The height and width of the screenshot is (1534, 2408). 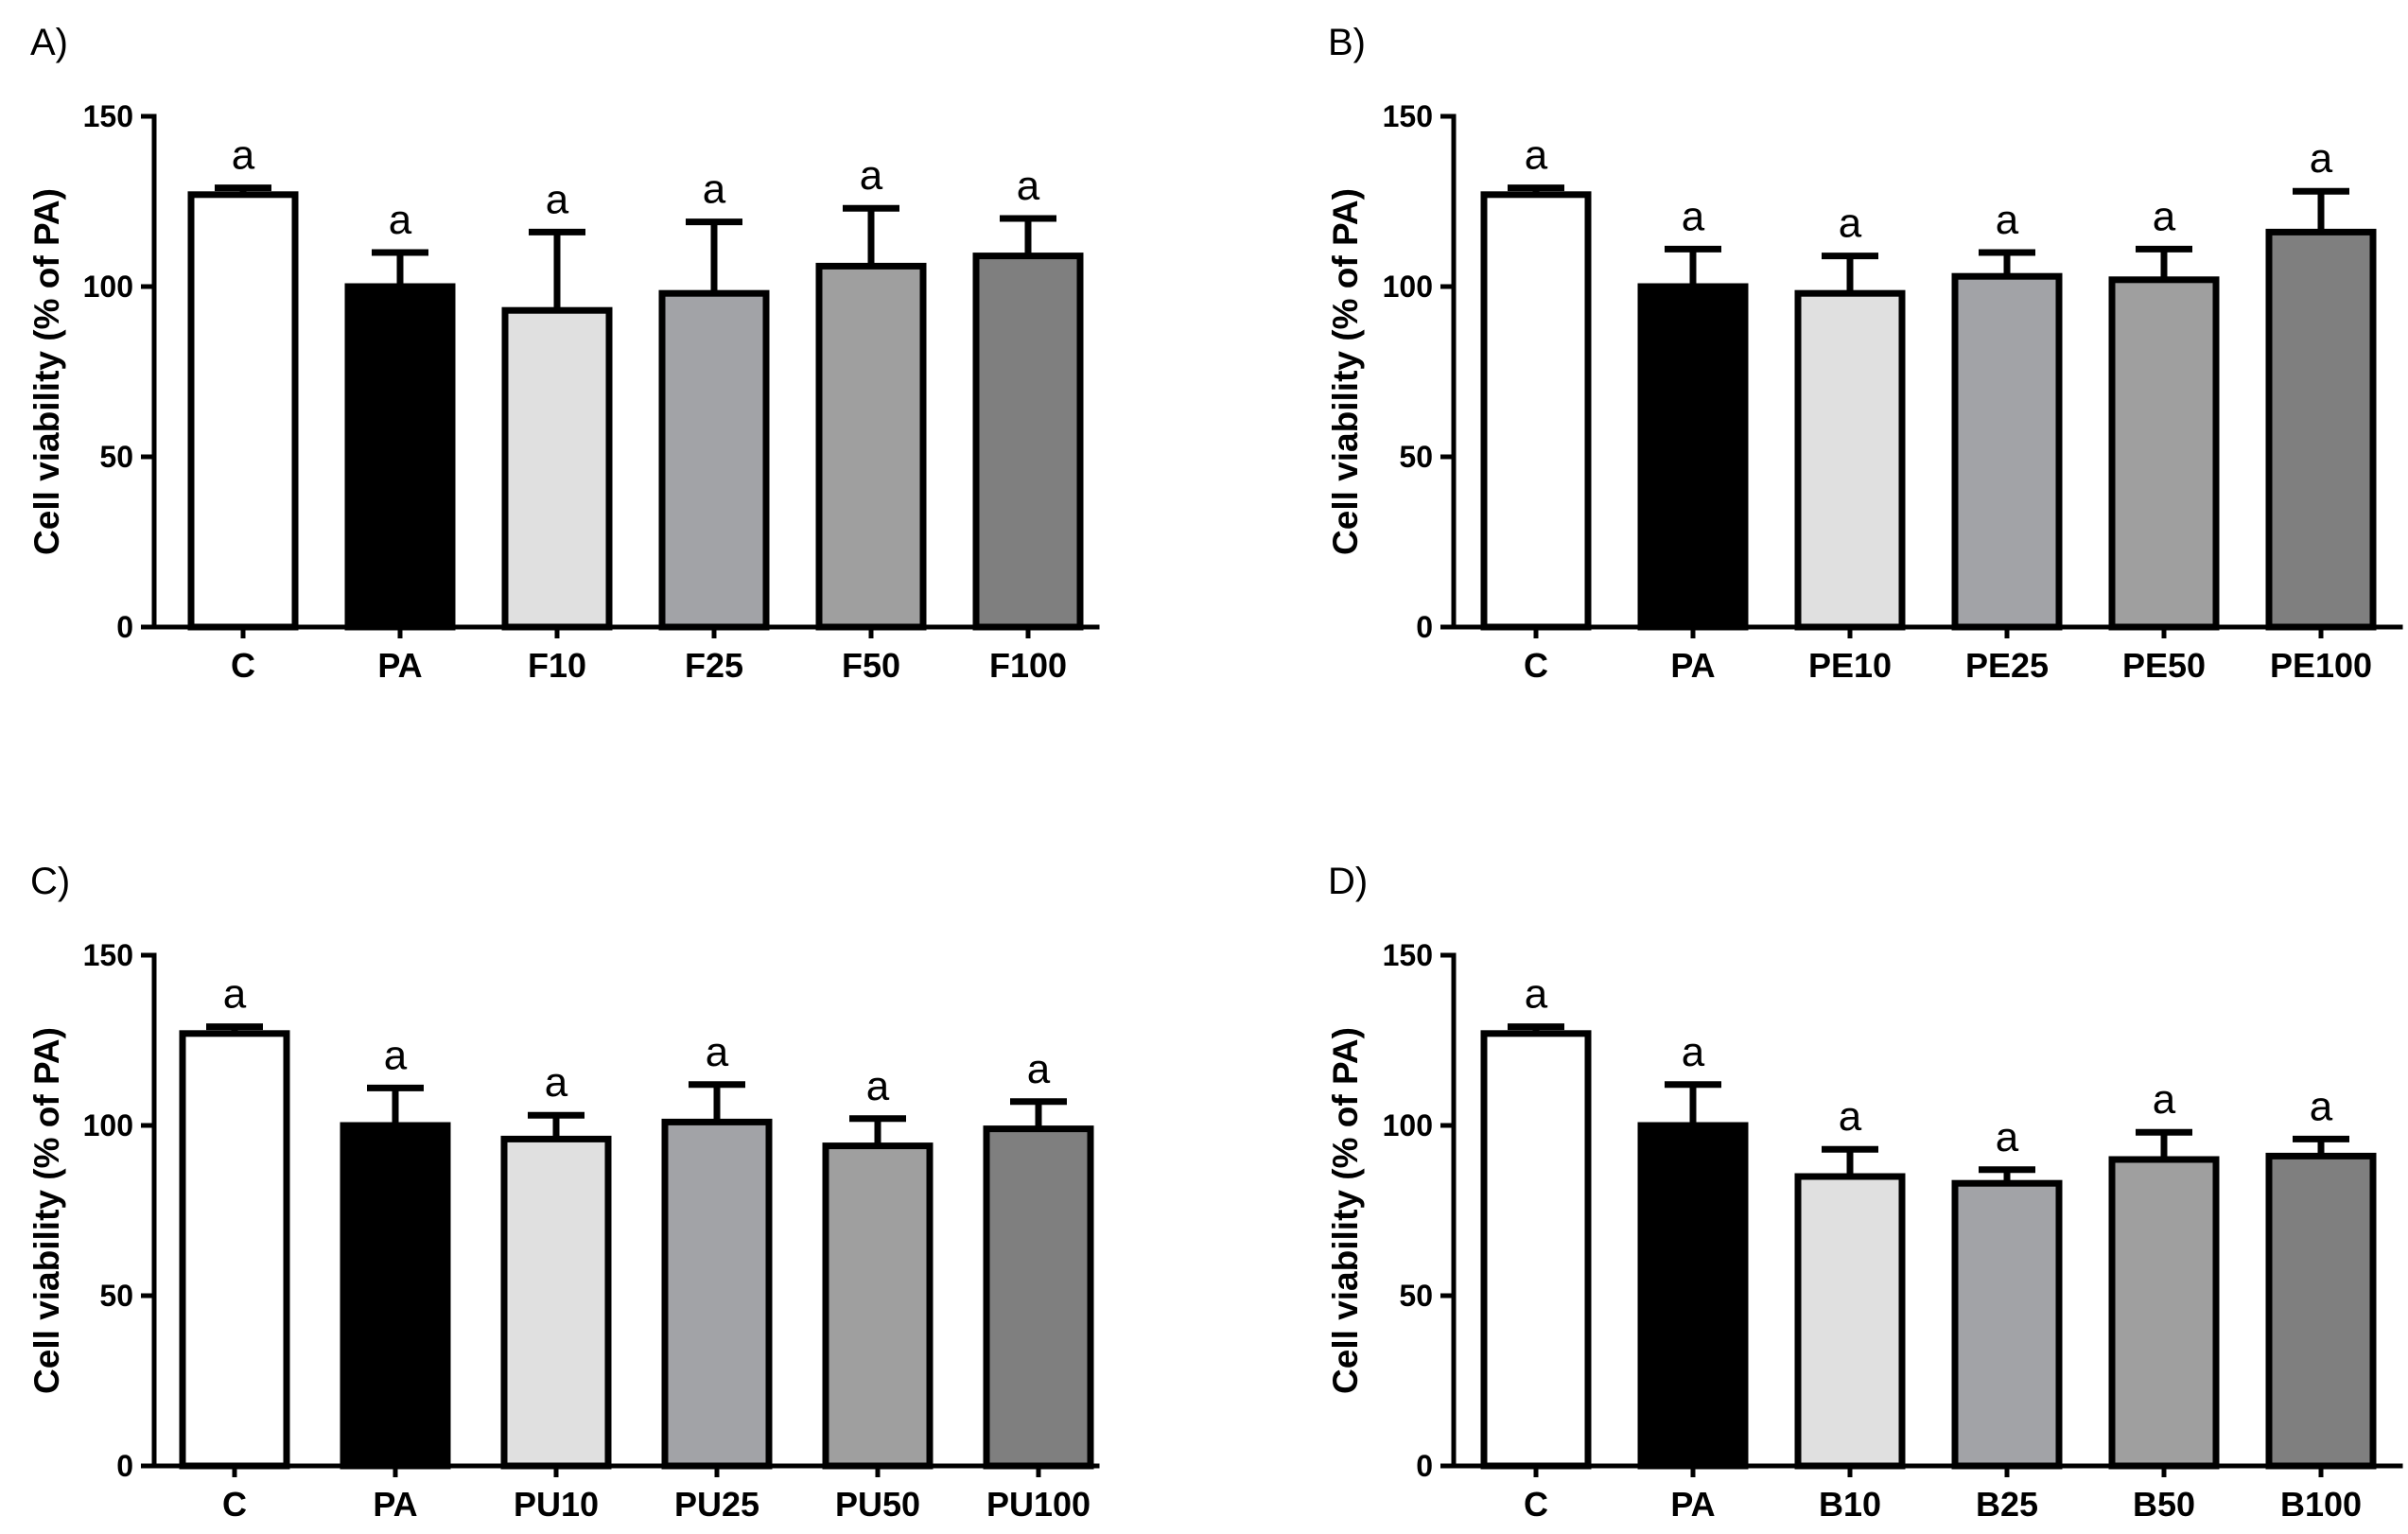 I want to click on bar-PE100, so click(x=2321, y=430).